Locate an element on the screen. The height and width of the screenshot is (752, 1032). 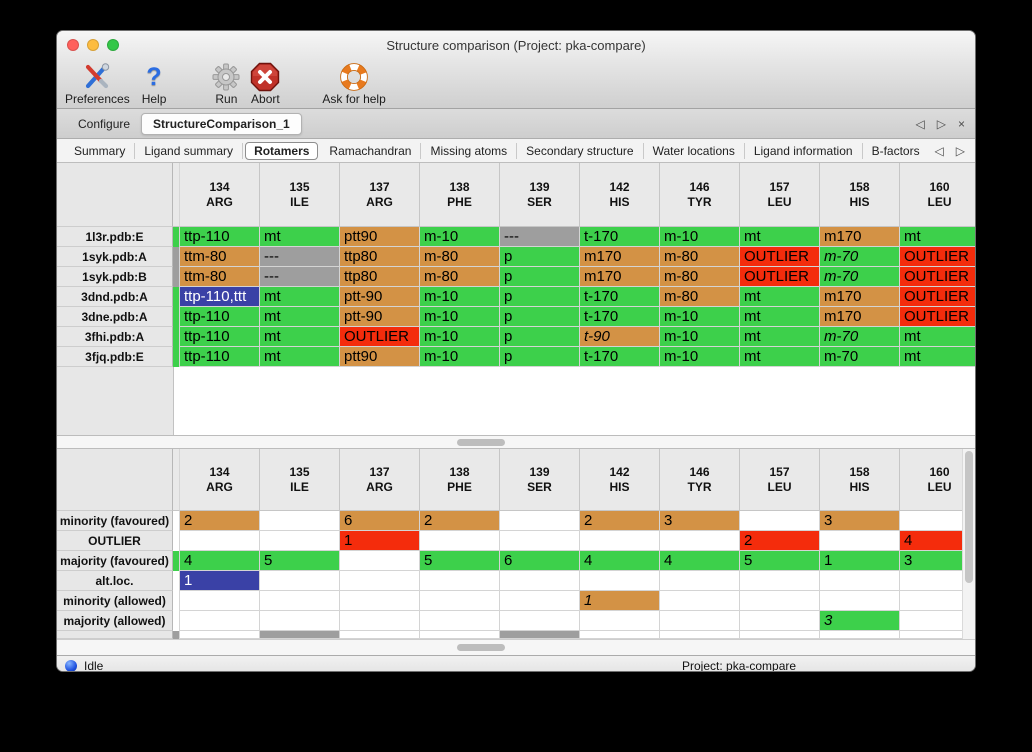
table-cell: ptt-90 is located at coordinates (380, 317).